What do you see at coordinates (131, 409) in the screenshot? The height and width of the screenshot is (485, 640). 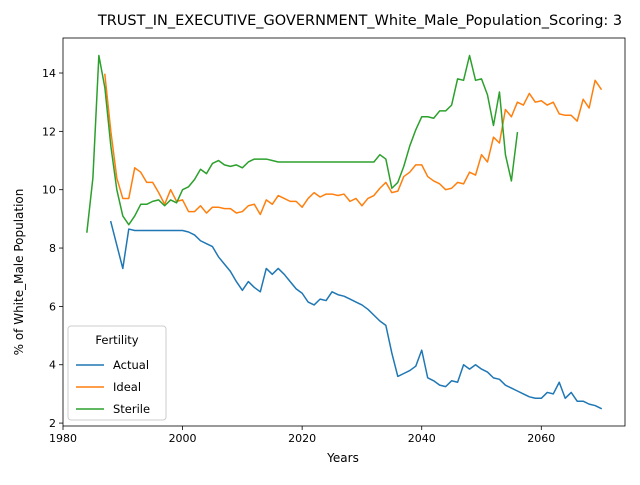 I see `legend-label-sterile: Sterile` at bounding box center [131, 409].